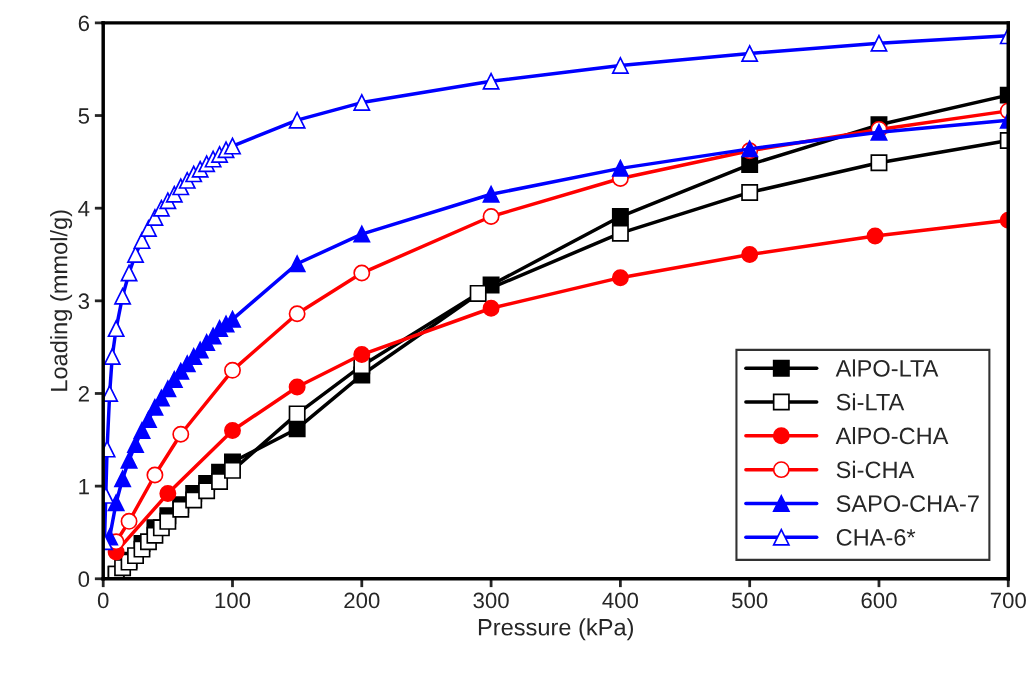 The height and width of the screenshot is (673, 1032). Describe the element at coordinates (84, 208) in the screenshot. I see `y-tick-label: 4` at that location.